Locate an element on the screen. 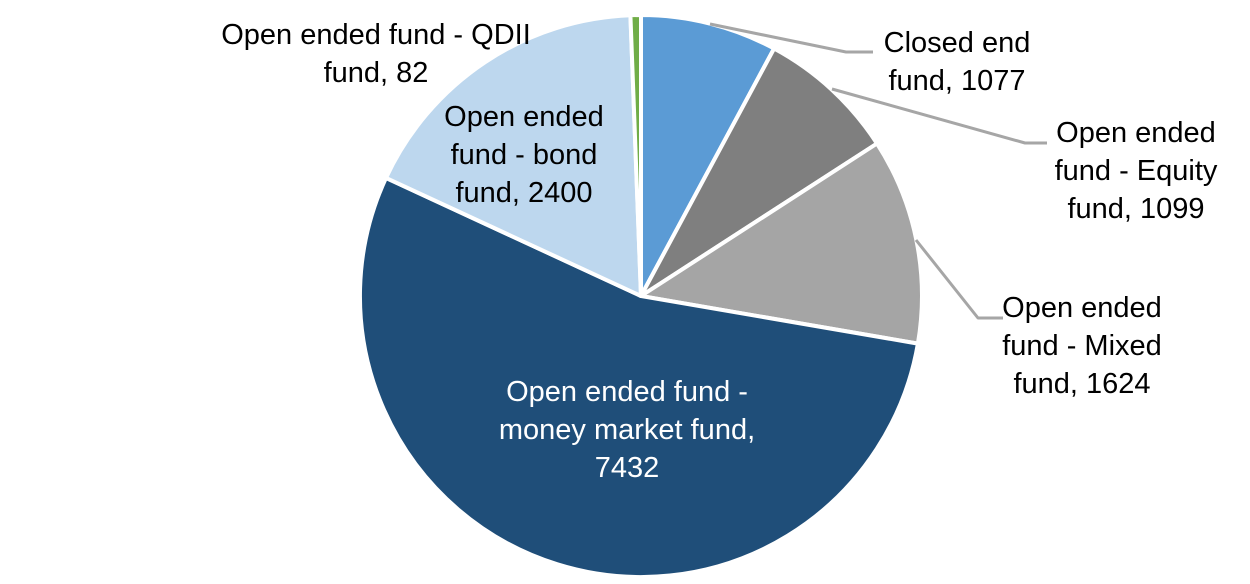 The image size is (1250, 584). pie-slice-equity-fund is located at coordinates (759, 172).